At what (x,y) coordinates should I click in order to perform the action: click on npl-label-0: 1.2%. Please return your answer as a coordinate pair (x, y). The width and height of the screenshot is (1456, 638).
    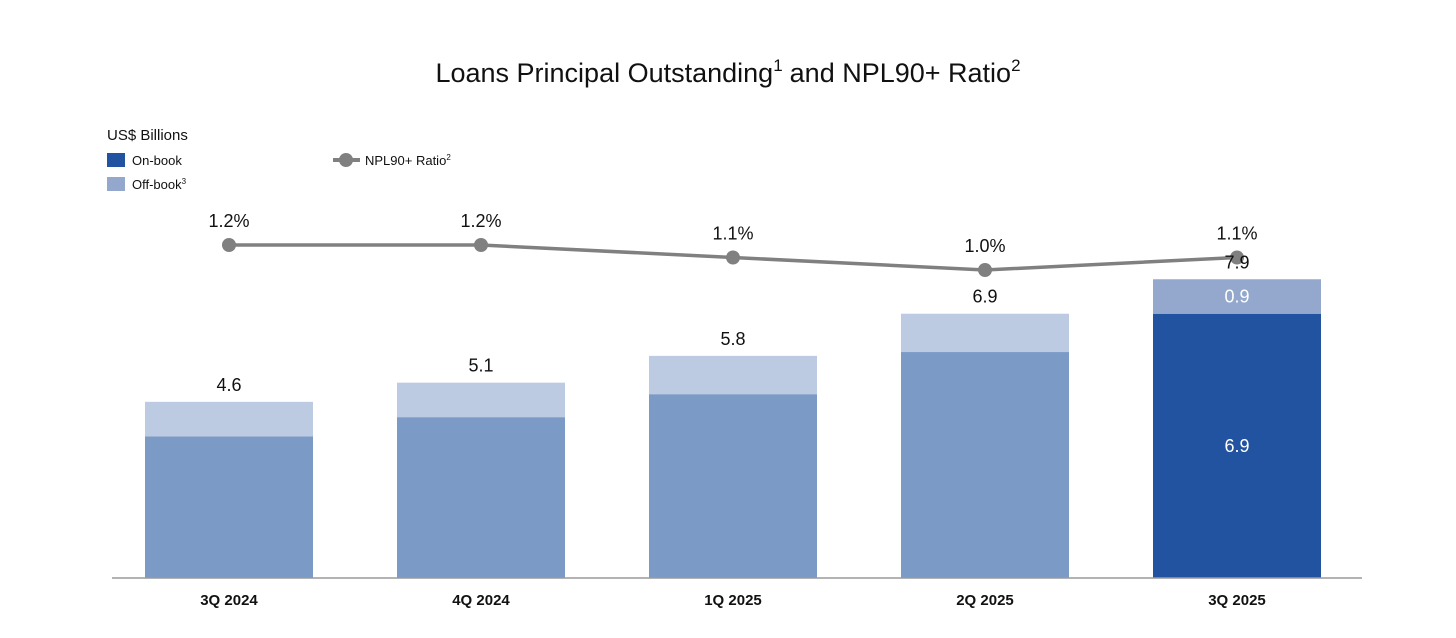
    Looking at the image, I should click on (228, 221).